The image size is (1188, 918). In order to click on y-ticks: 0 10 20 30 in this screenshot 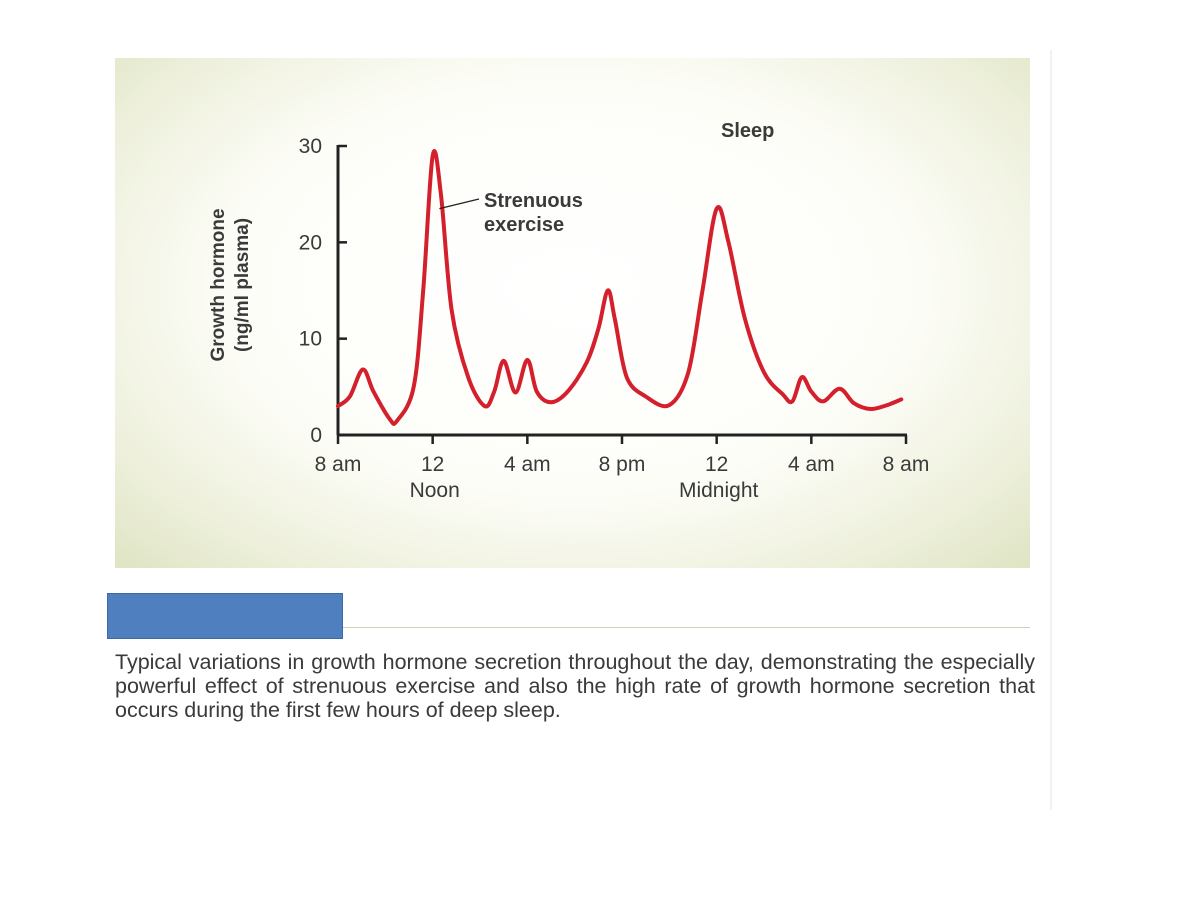, I will do `click(323, 291)`.